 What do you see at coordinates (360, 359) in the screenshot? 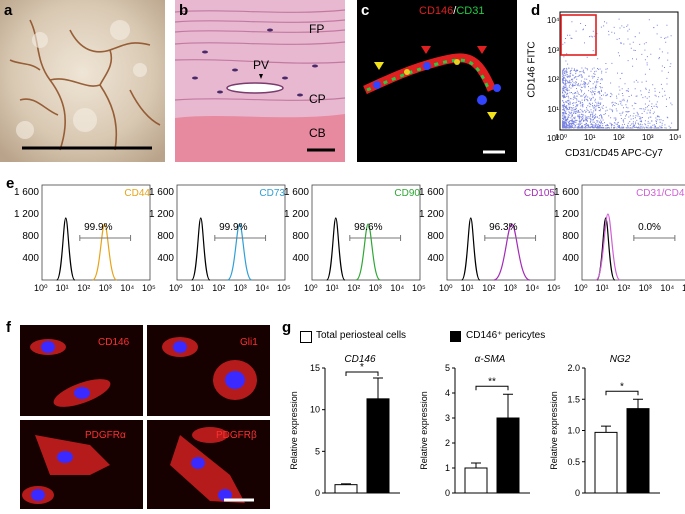
I see `chart-title: CD146` at bounding box center [360, 359].